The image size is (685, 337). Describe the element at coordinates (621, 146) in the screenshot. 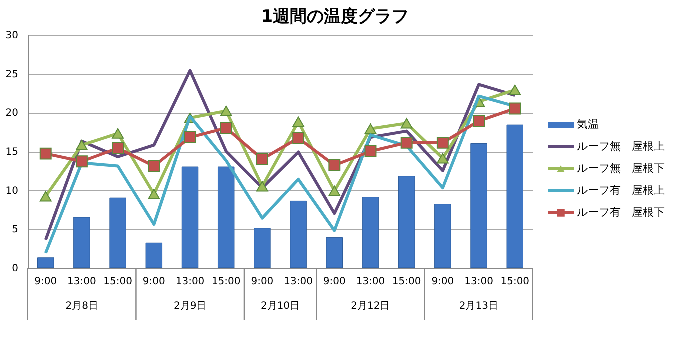

I see `legend-label: ルーフ無 屋根上` at that location.